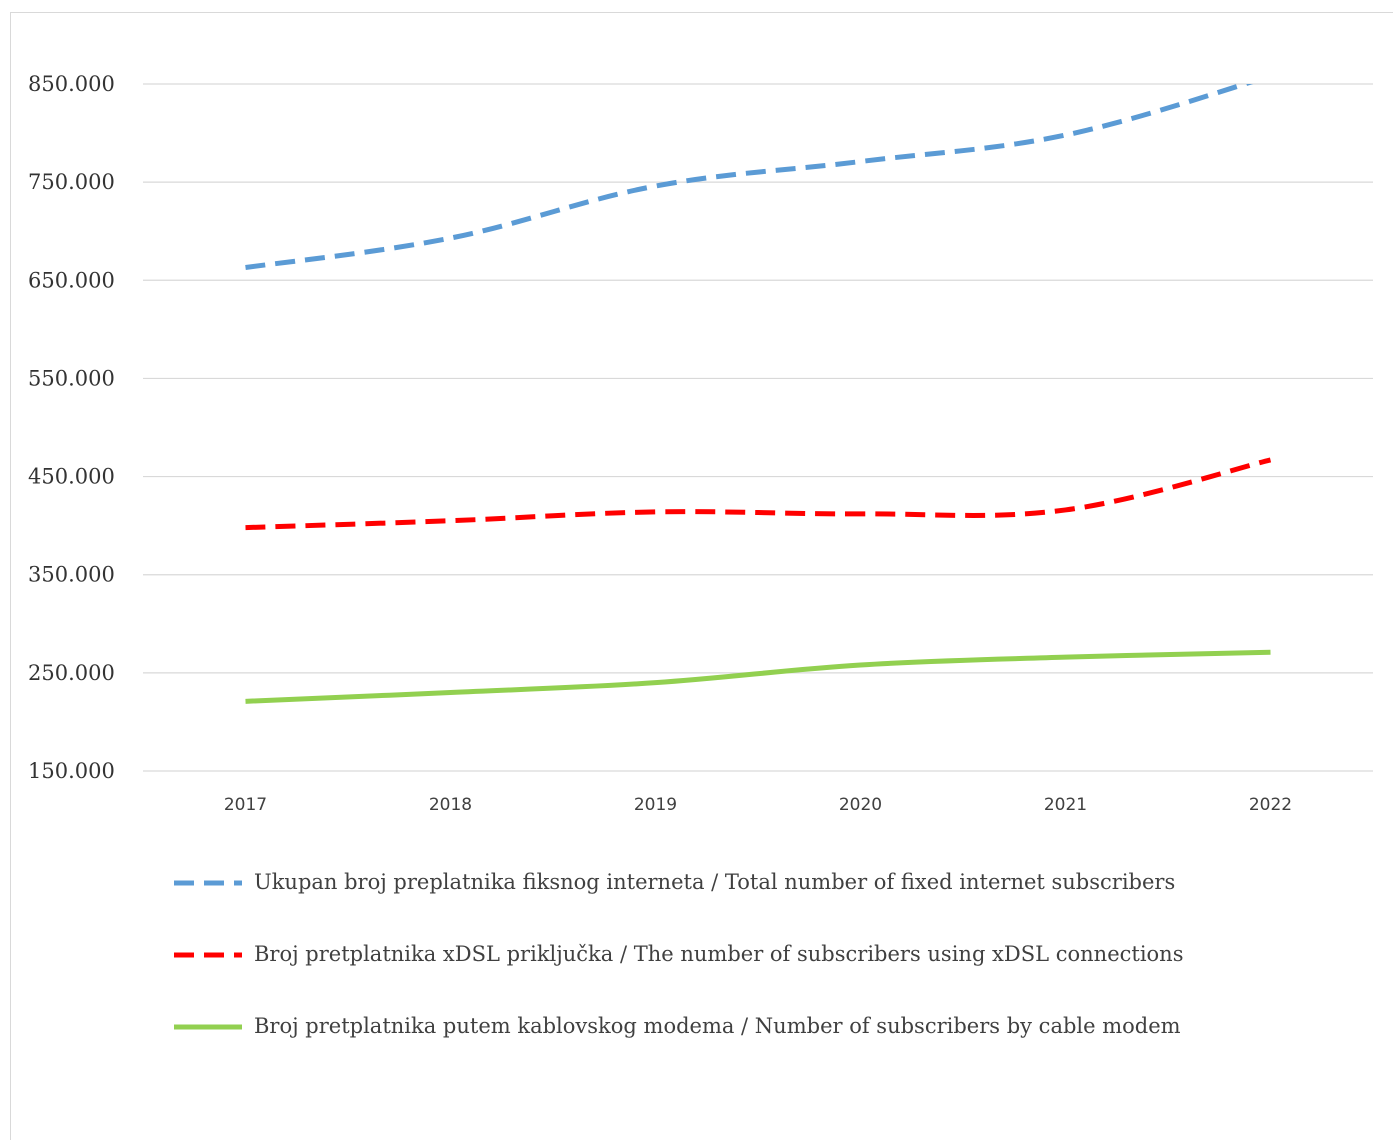 Image resolution: width=1395 pixels, height=1142 pixels. What do you see at coordinates (71, 575) in the screenshot?
I see `y-tick-label: 350.000` at bounding box center [71, 575].